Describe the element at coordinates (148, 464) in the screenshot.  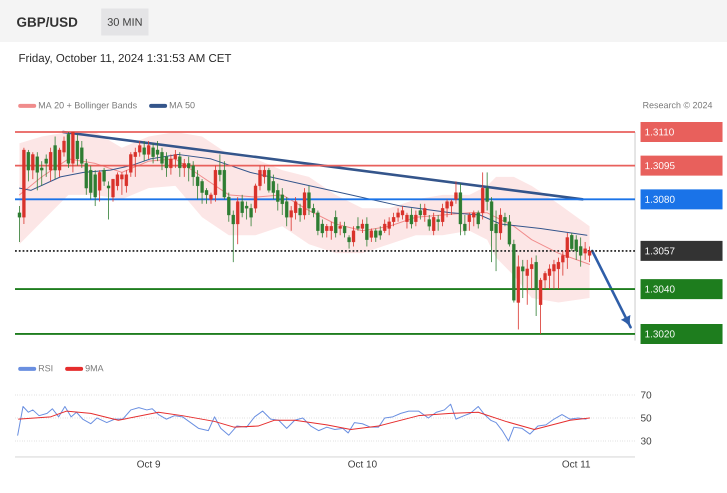
I see `x-tick-label: Oct 9` at that location.